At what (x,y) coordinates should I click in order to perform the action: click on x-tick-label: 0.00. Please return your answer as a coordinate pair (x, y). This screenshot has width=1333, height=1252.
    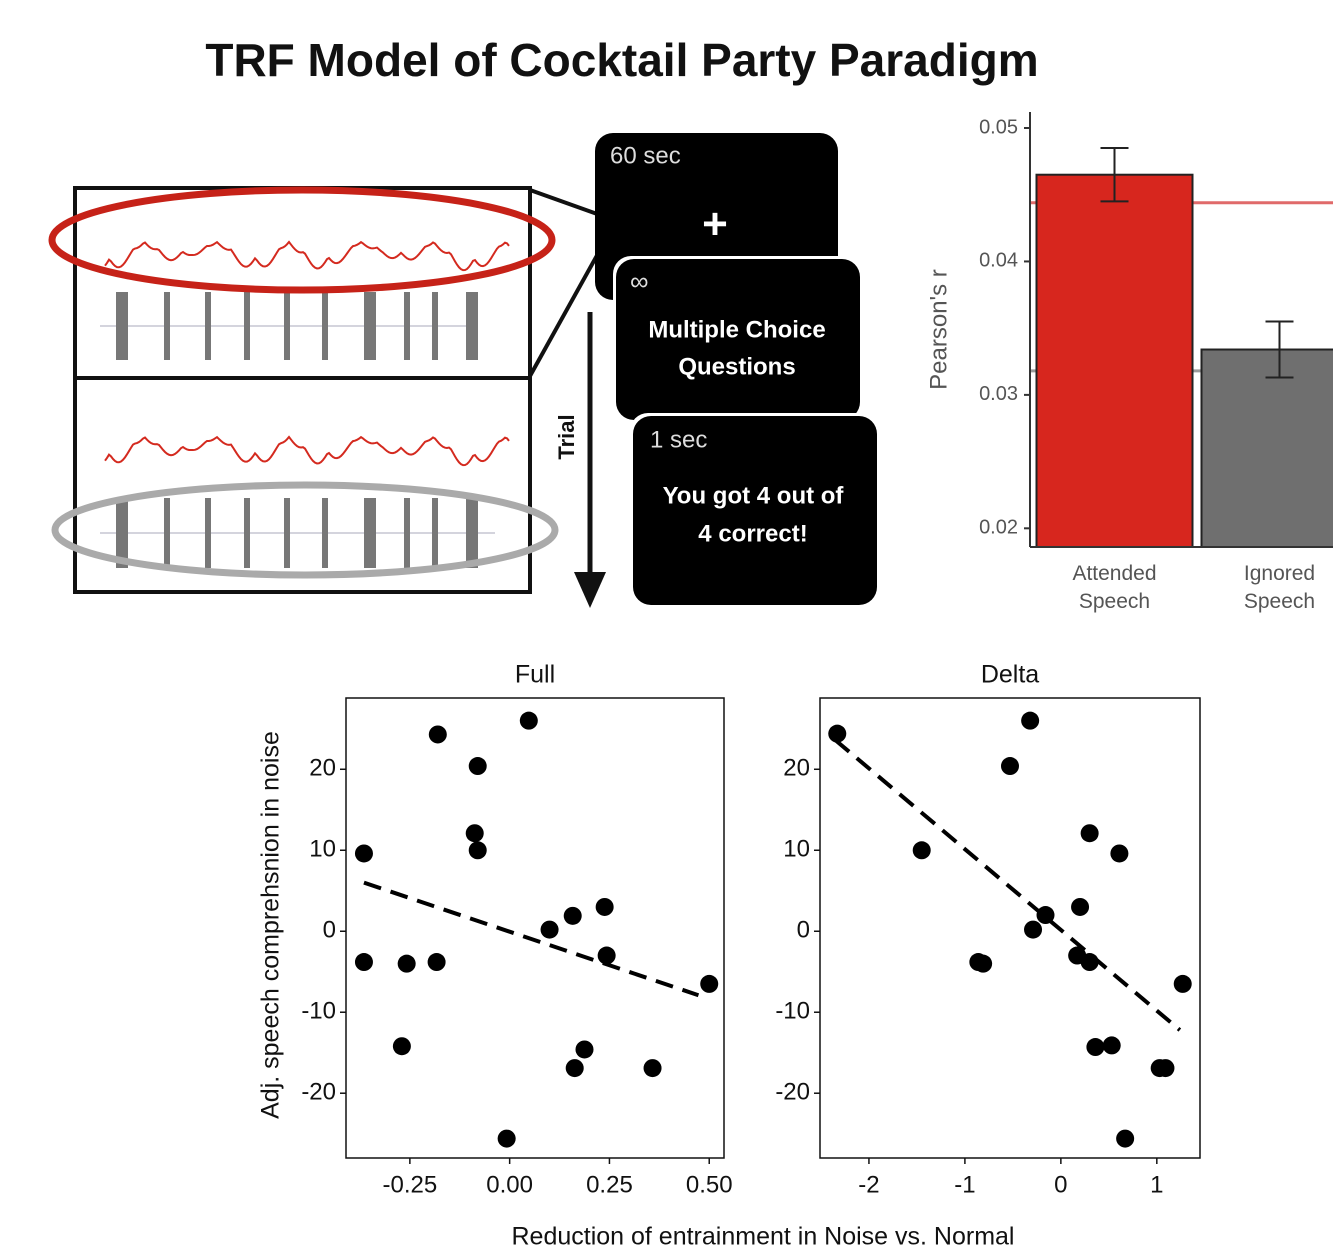
    Looking at the image, I should click on (509, 1184).